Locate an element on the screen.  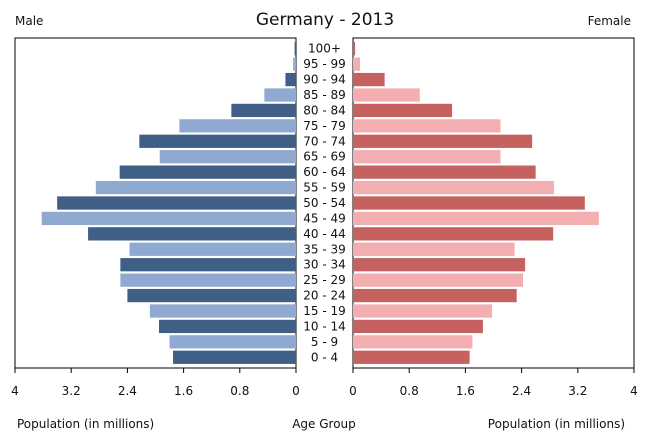
age-group-label: 45 - 49 is located at coordinates (324, 218).